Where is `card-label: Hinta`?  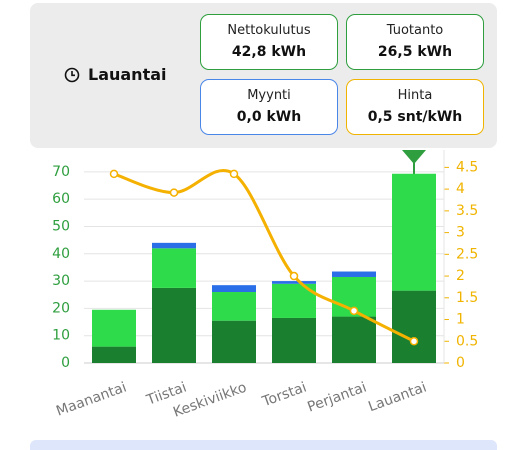 card-label: Hinta is located at coordinates (415, 95).